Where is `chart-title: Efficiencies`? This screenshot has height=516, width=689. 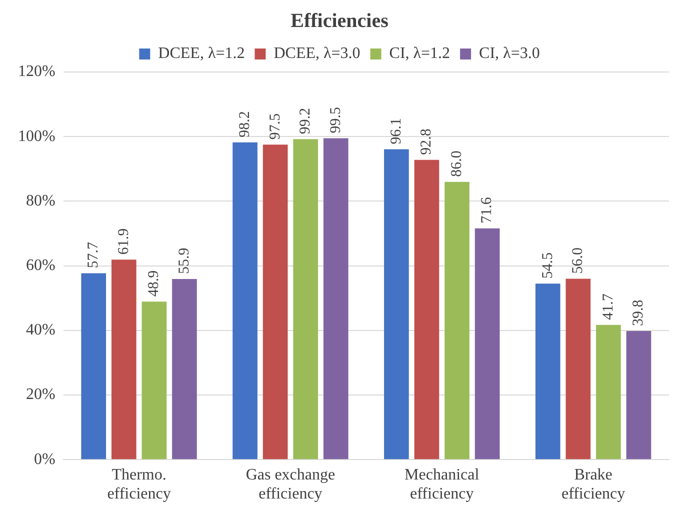 chart-title: Efficiencies is located at coordinates (339, 21).